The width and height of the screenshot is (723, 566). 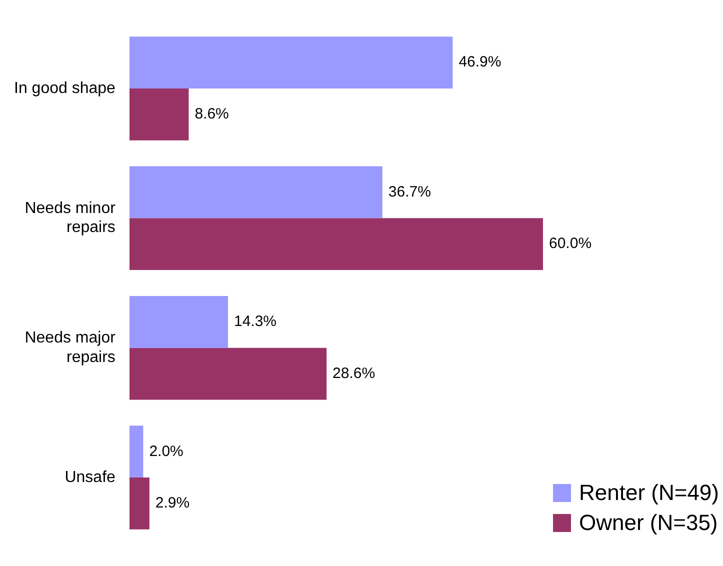 I want to click on data-label: 8.6%, so click(x=211, y=114).